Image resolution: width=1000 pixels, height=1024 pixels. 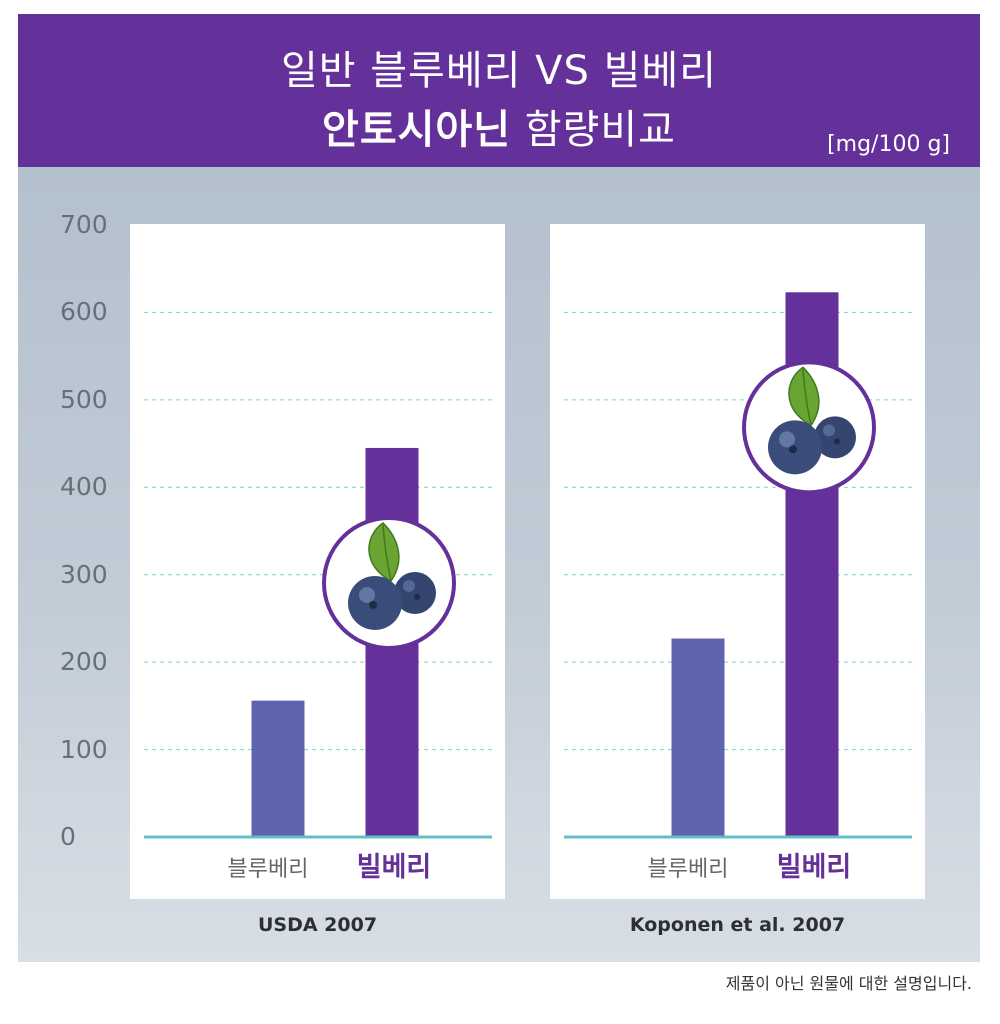 What do you see at coordinates (84, 312) in the screenshot?
I see `y-tick-label: 600` at bounding box center [84, 312].